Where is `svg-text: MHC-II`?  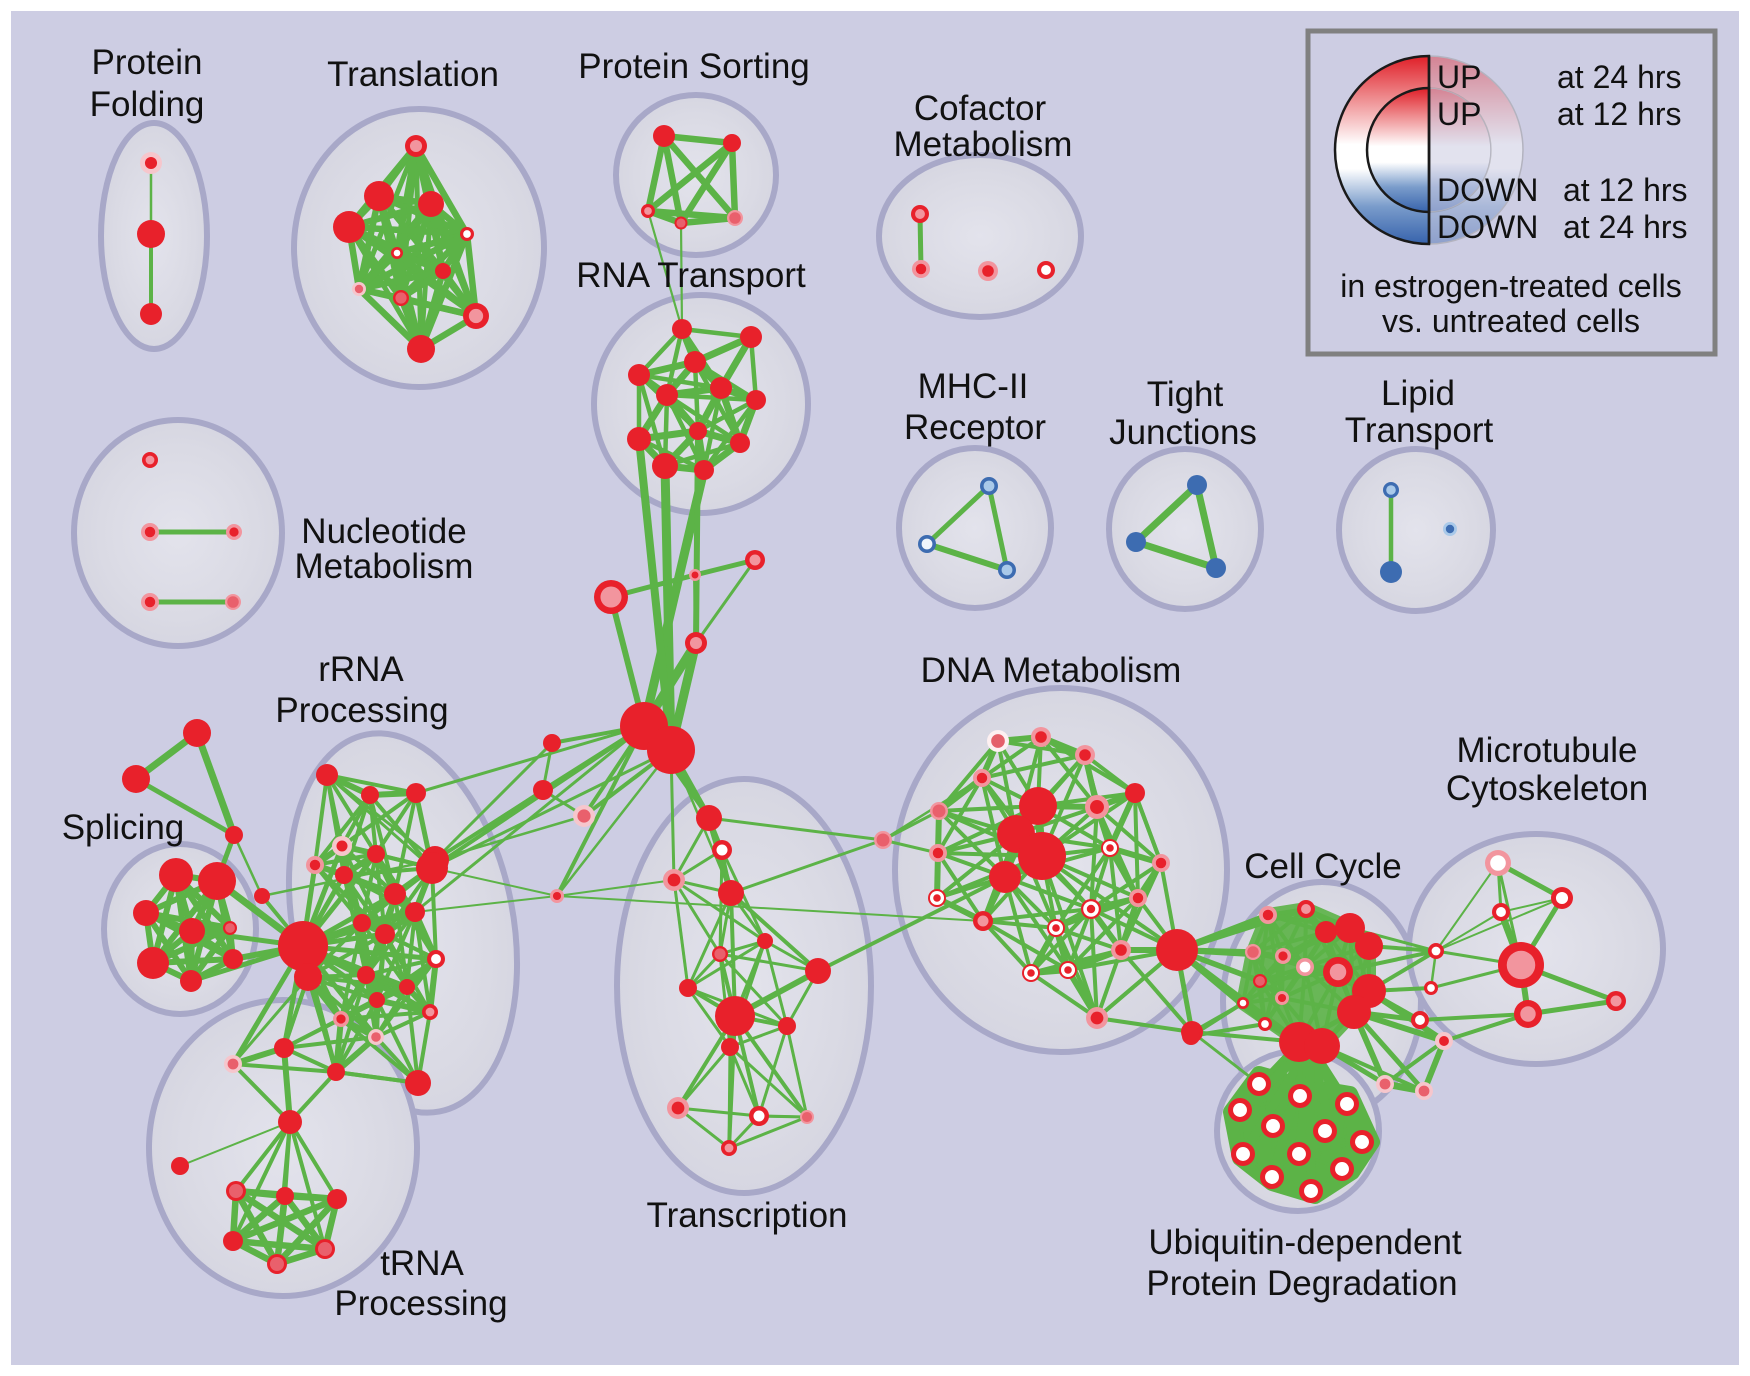
svg-text: MHC-II is located at coordinates (973, 386).